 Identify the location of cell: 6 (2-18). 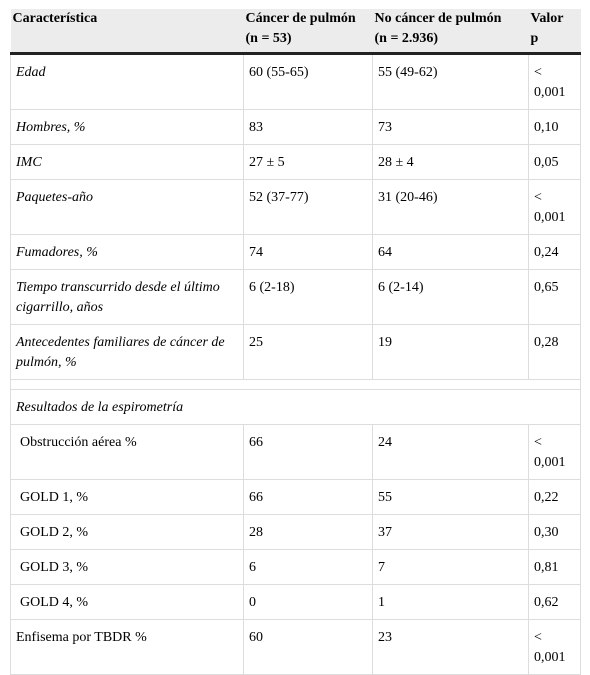
(308, 297).